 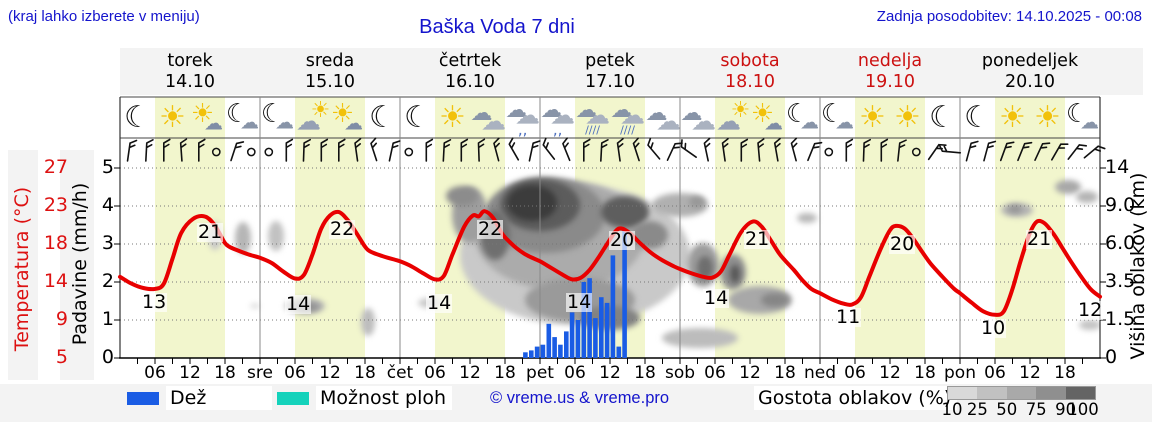 I want to click on weather-icon-cloud-sun: ☀ ☁, so click(x=313, y=117).